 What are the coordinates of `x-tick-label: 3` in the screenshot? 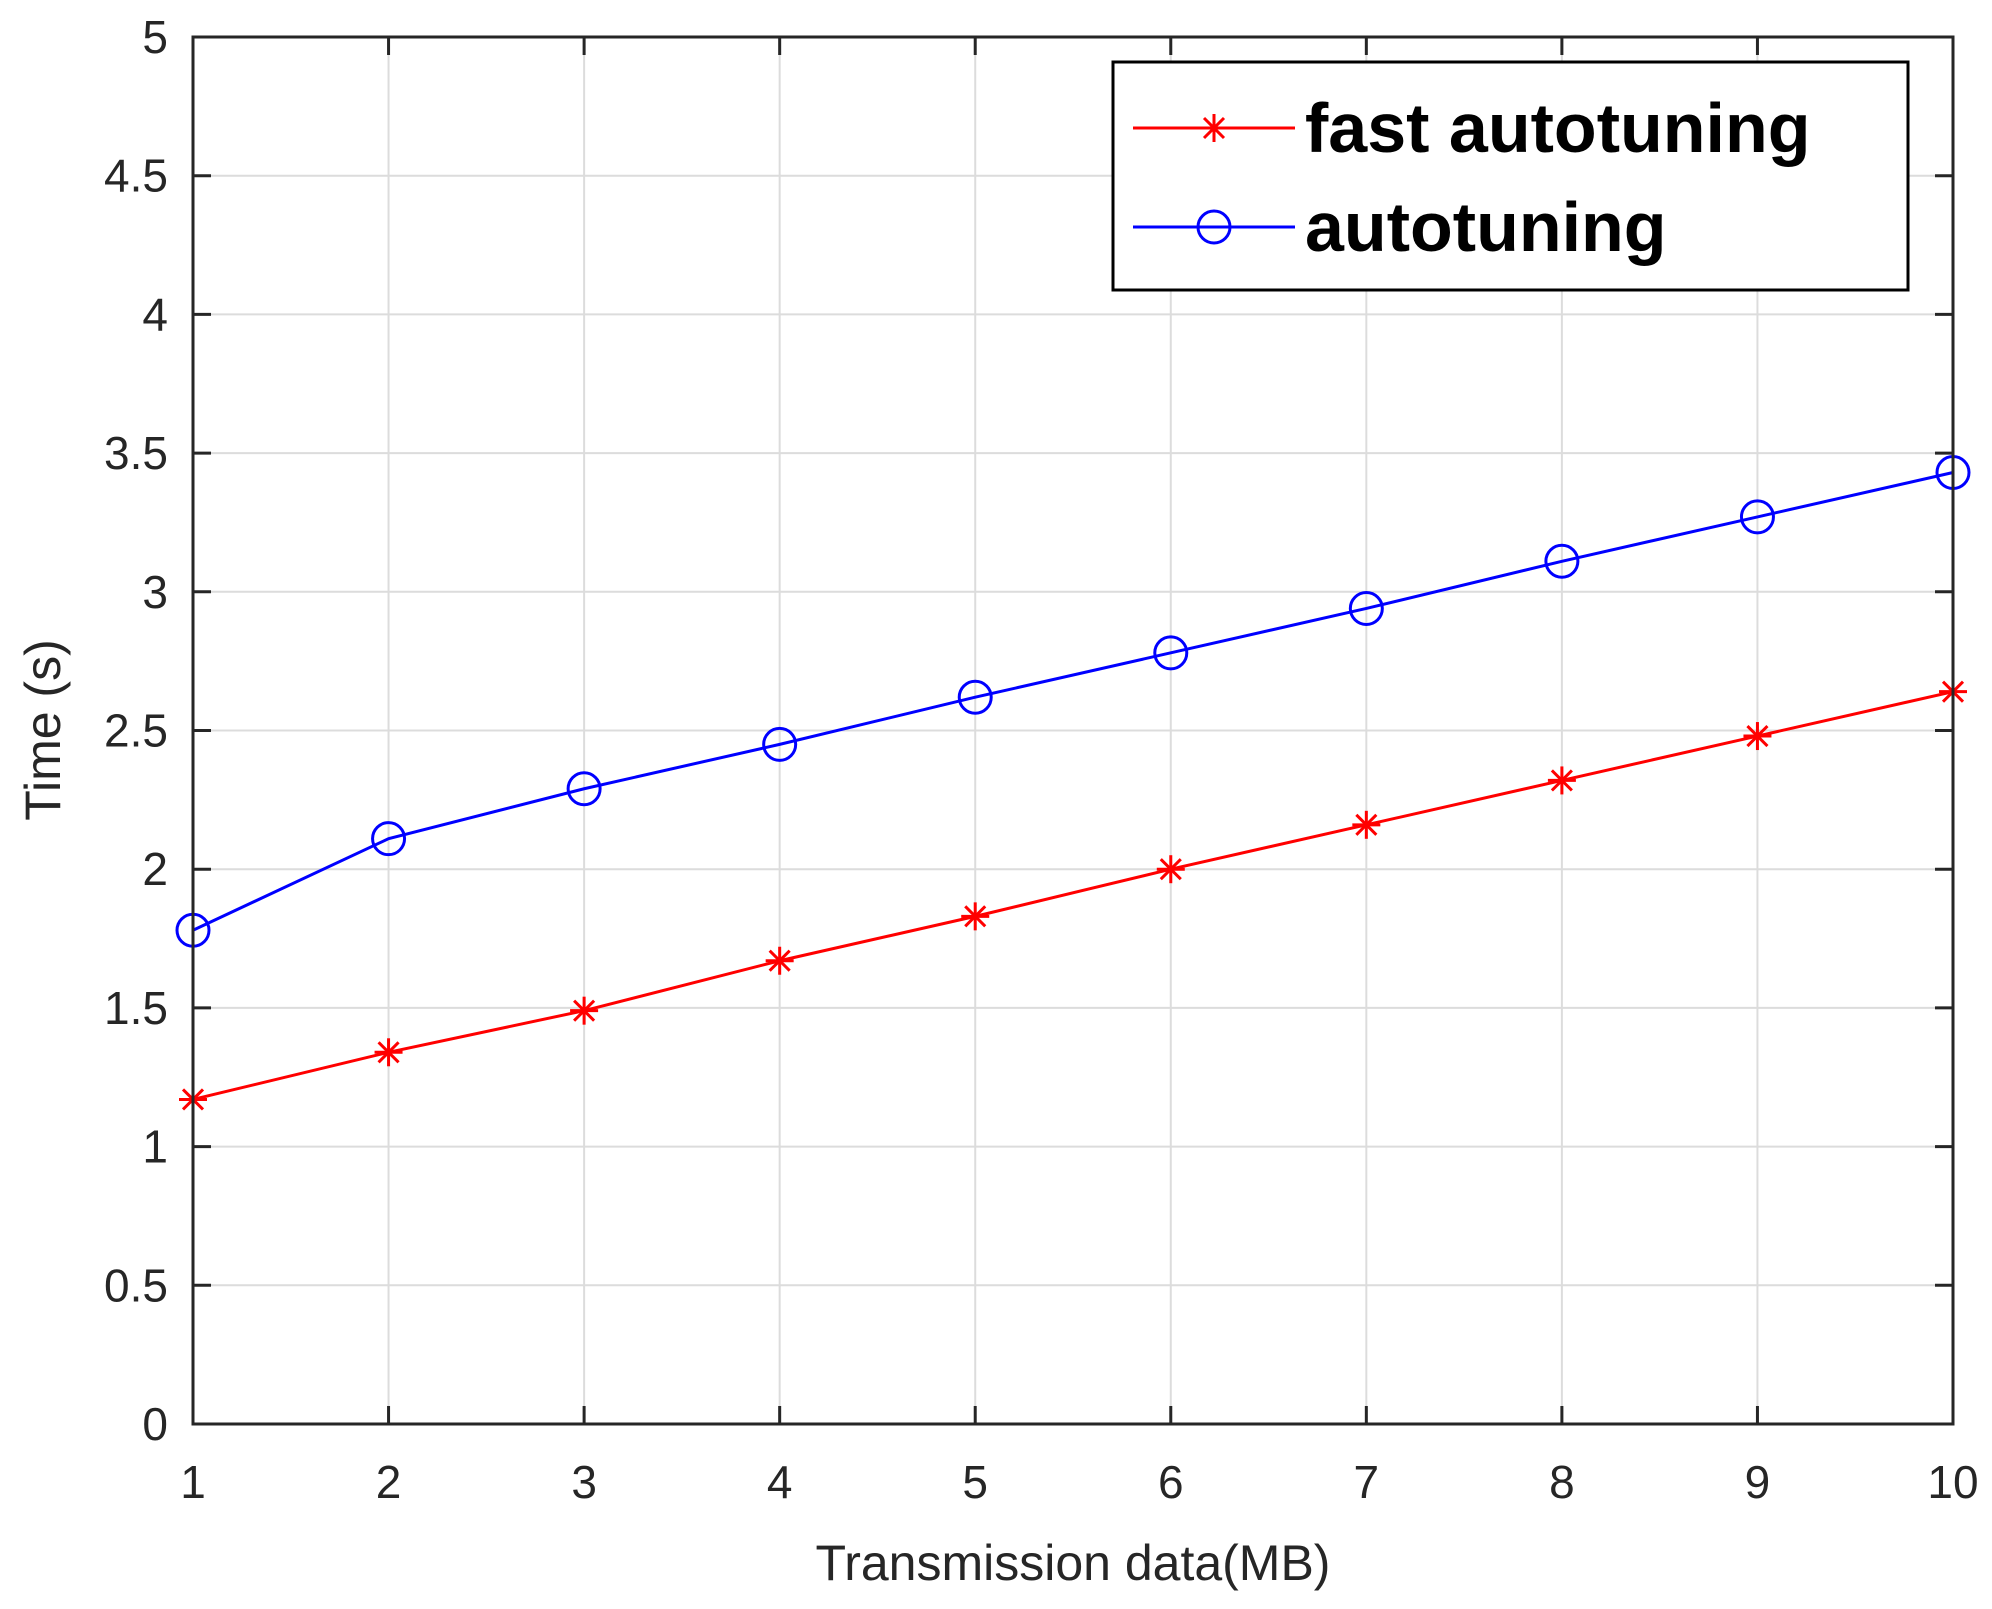 It's located at (584, 1482).